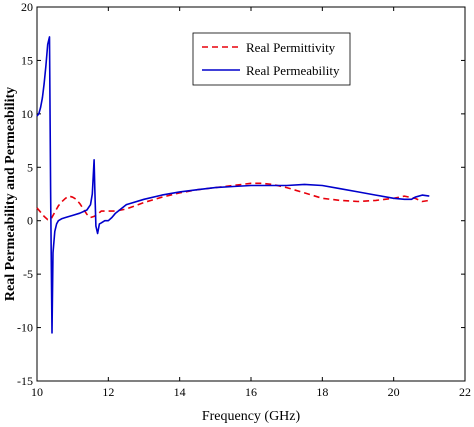 This screenshot has height=427, width=474. Describe the element at coordinates (30, 167) in the screenshot. I see `y-tick-label: 5` at that location.